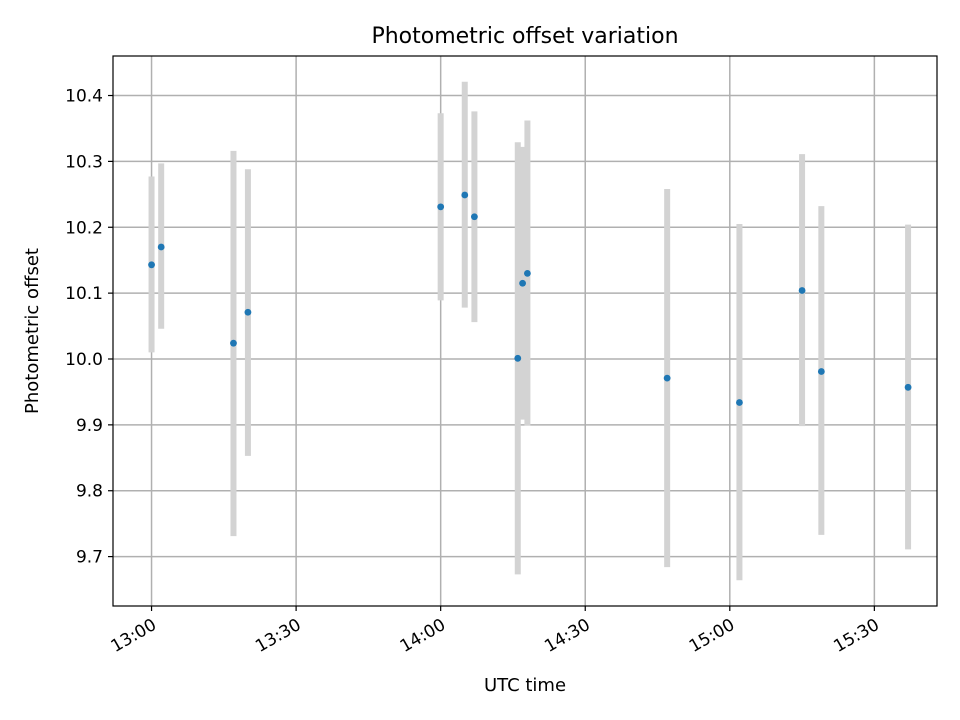 The height and width of the screenshot is (720, 960). Describe the element at coordinates (134, 636) in the screenshot. I see `x-tick-label: 13:00` at that location.